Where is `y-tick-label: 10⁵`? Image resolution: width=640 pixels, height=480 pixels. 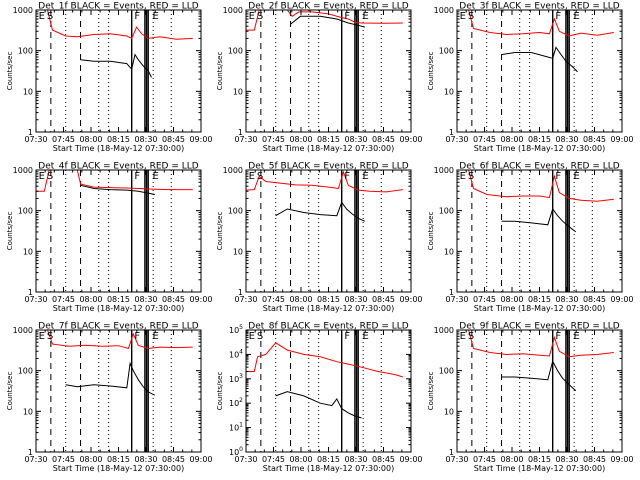 y-tick-label: 10⁵ is located at coordinates (236, 329).